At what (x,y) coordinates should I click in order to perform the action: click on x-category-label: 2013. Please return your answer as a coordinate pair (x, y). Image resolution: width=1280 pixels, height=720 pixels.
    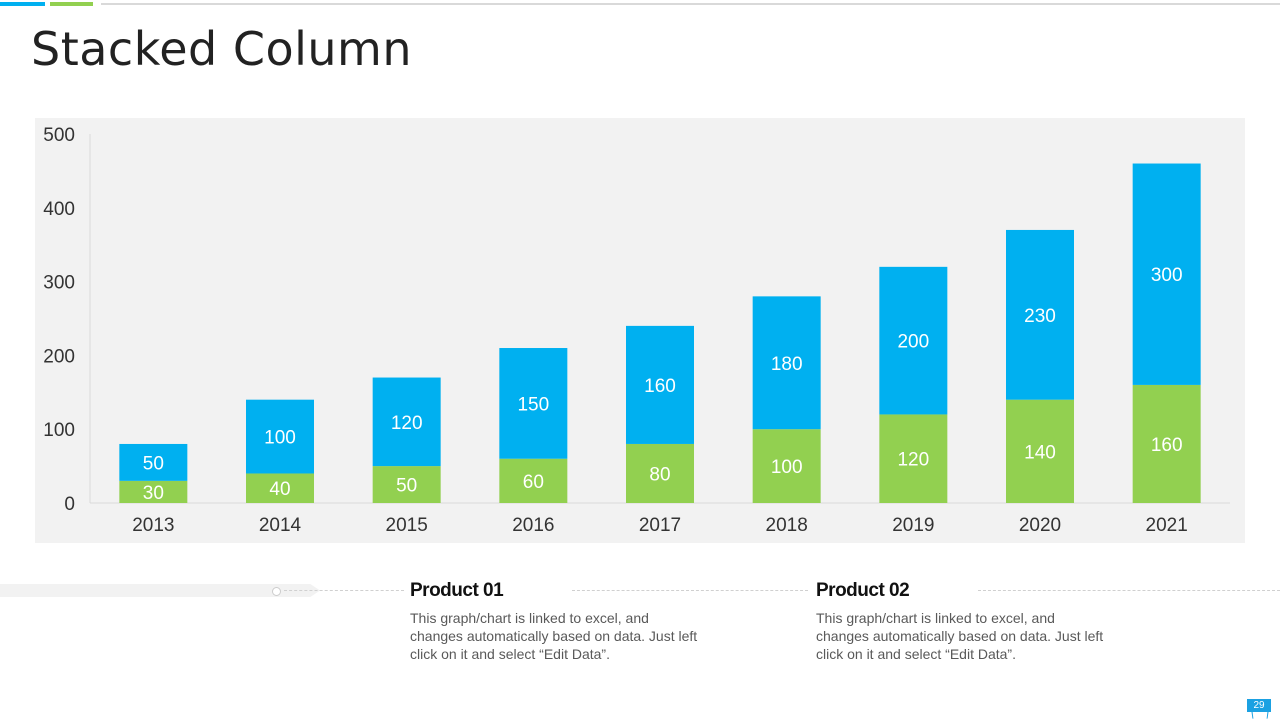
    Looking at the image, I should click on (153, 525).